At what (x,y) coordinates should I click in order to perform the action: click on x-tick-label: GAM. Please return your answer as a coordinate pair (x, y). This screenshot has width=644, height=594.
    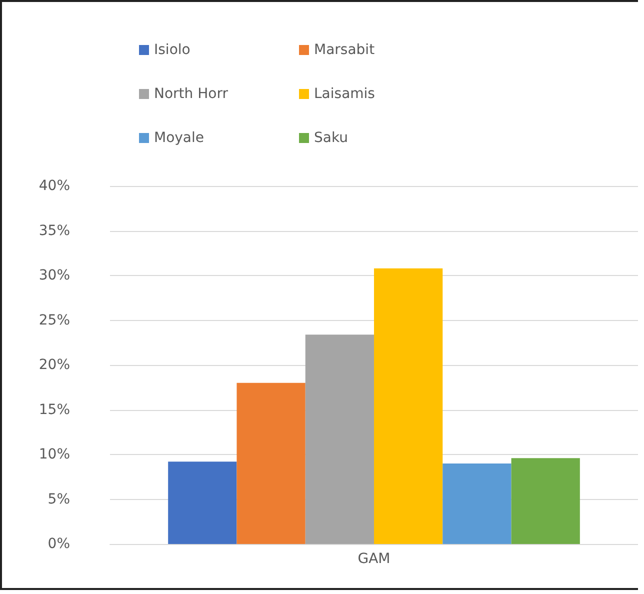
    Looking at the image, I should click on (374, 559).